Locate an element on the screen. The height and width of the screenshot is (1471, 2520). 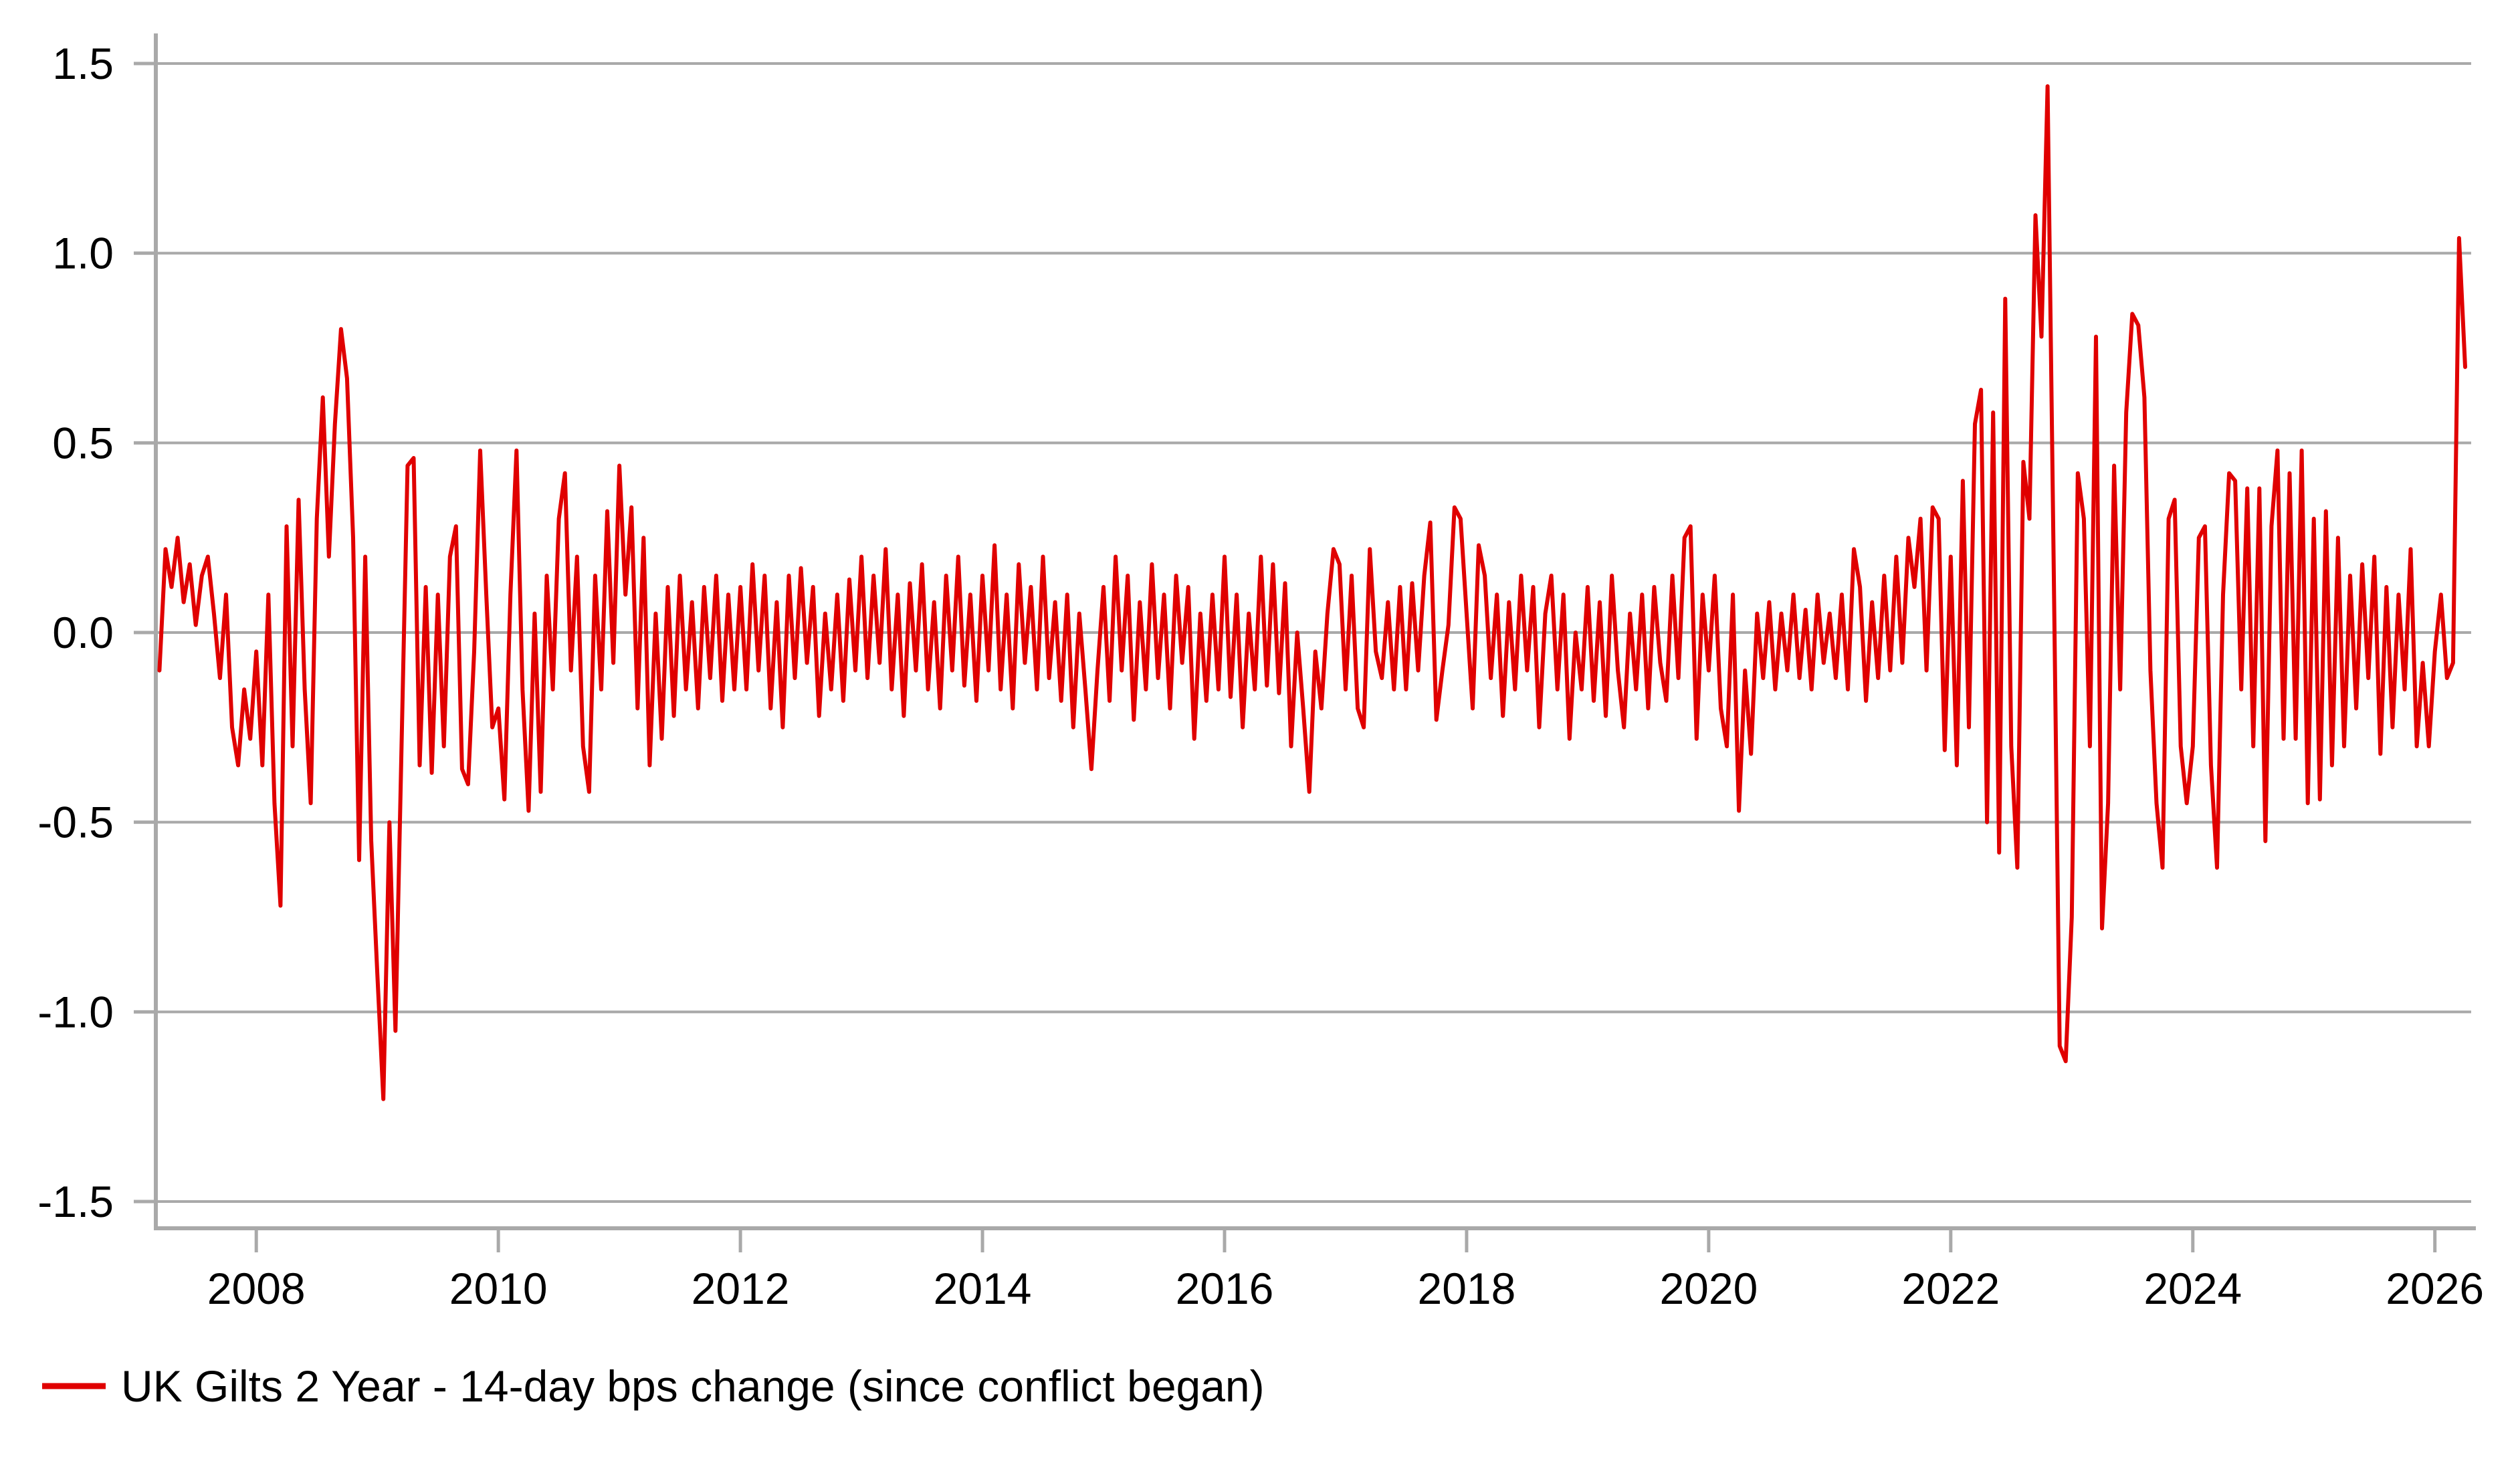
x-tick-label: 2016 is located at coordinates (1225, 1288).